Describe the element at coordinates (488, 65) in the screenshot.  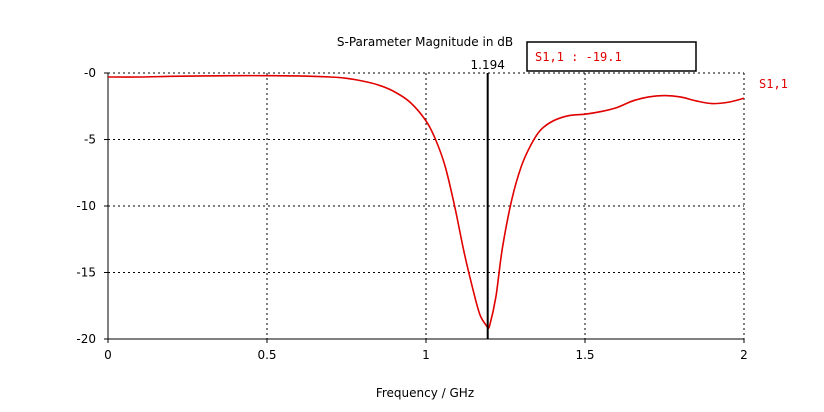
I see `marker-x-label: 1.194` at that location.